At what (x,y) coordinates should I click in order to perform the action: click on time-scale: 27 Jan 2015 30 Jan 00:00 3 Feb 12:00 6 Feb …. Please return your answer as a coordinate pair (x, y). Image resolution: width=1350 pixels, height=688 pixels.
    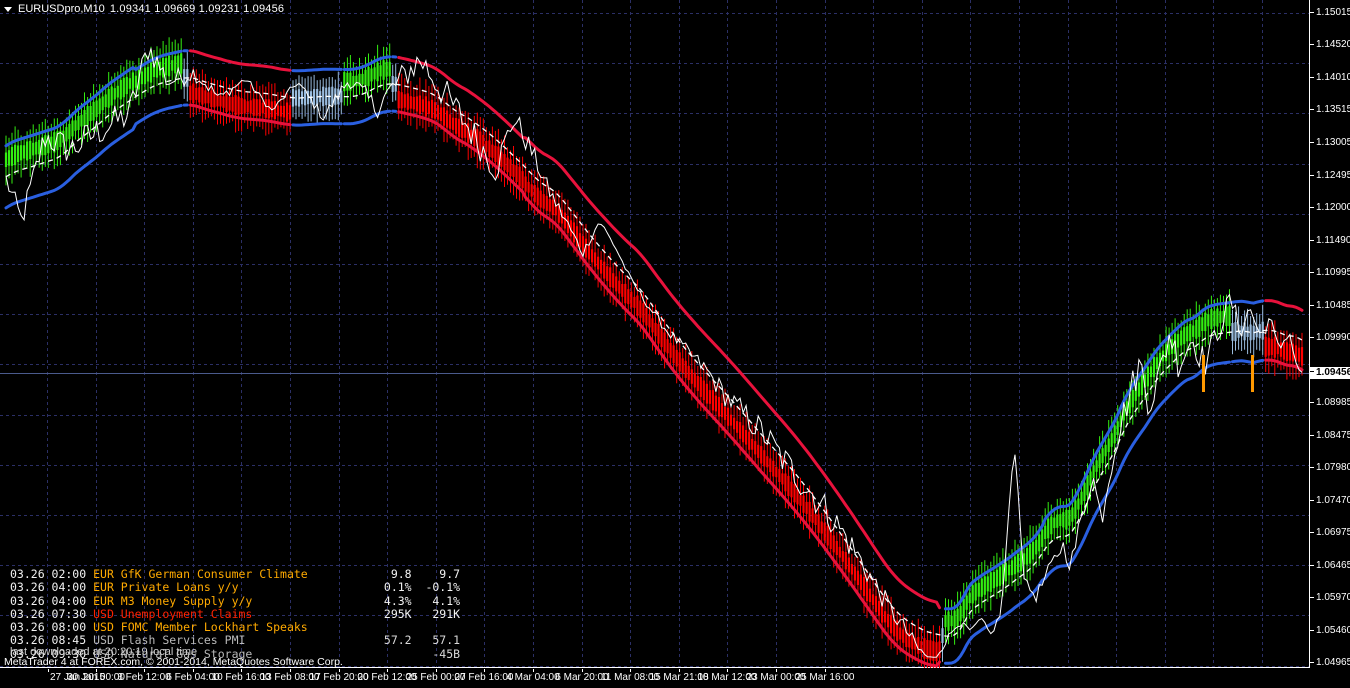
    Looking at the image, I should click on (655, 678).